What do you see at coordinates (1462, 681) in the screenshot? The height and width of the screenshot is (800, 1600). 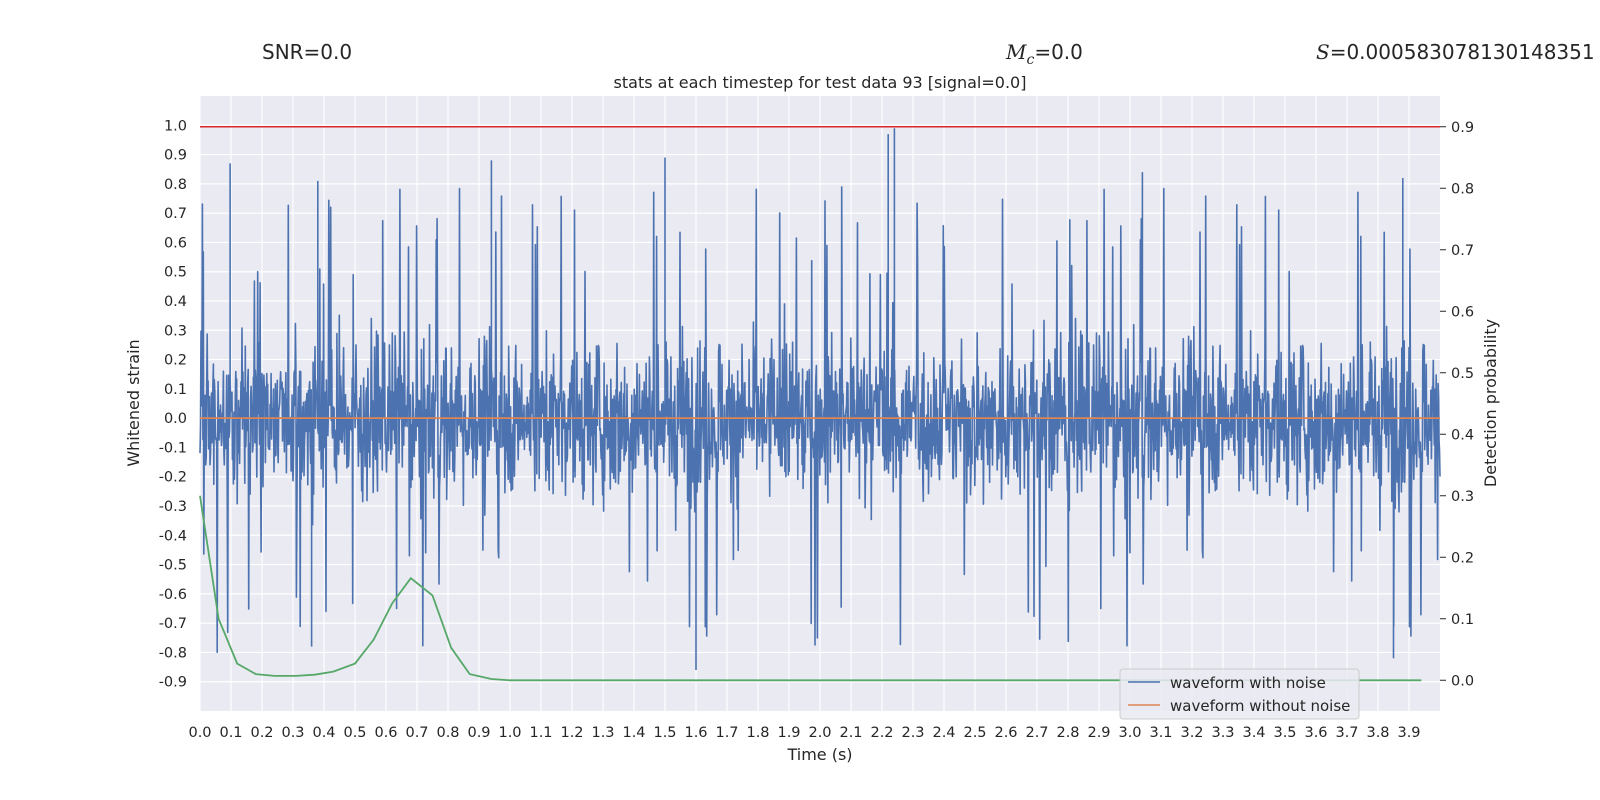 I see `y-tick-label-right: 0.0` at bounding box center [1462, 681].